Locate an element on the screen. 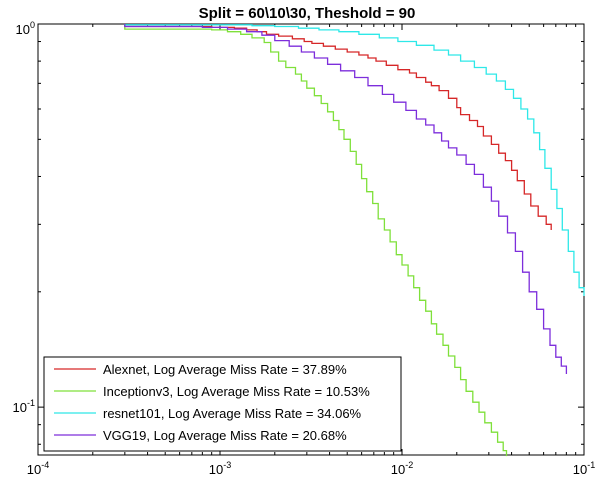 The image size is (598, 488). legend-label: VGG19, Log Average Miss Rate = 20.68% is located at coordinates (225, 435).